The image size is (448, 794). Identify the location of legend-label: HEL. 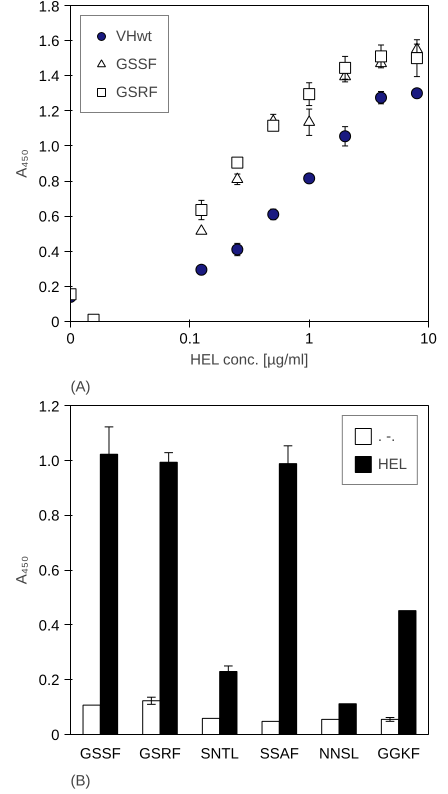
(392, 464).